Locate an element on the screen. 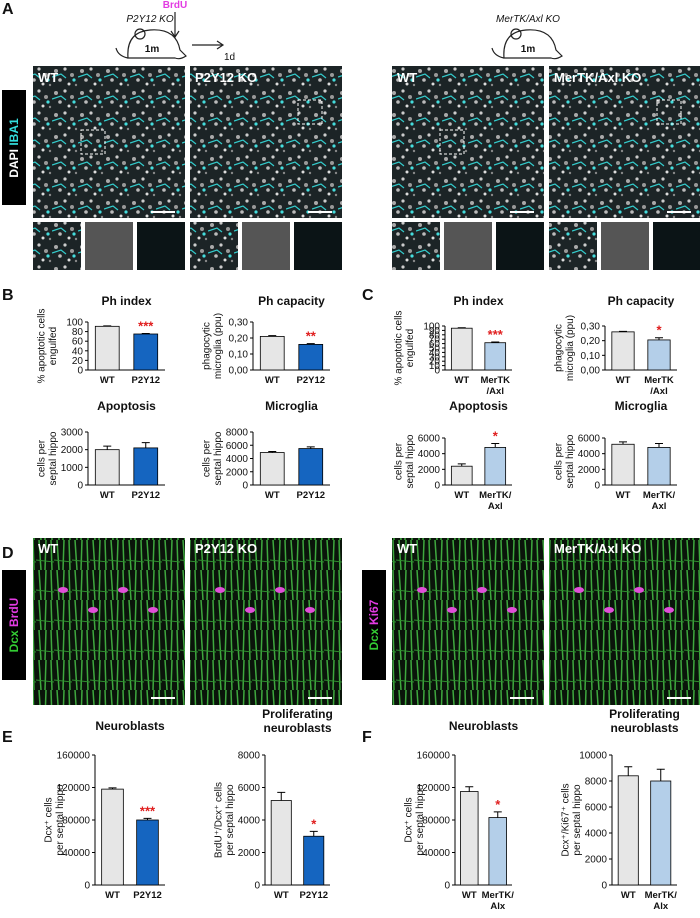 The width and height of the screenshot is (700, 918). panel-label: E is located at coordinates (7, 737).